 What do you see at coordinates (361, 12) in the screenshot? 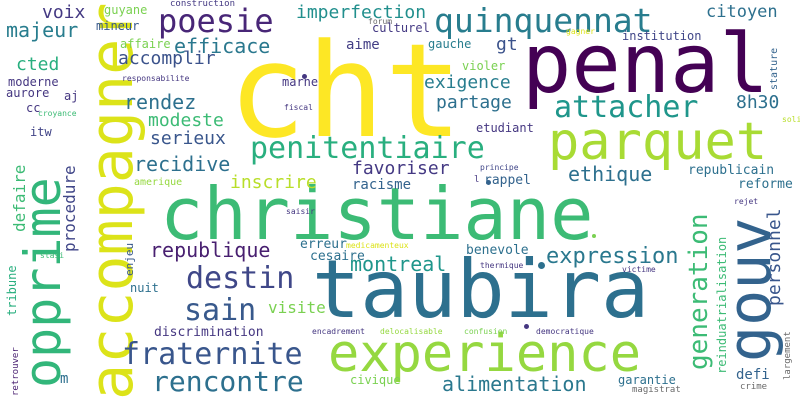
I see `word-imperfection: imperfection` at bounding box center [361, 12].